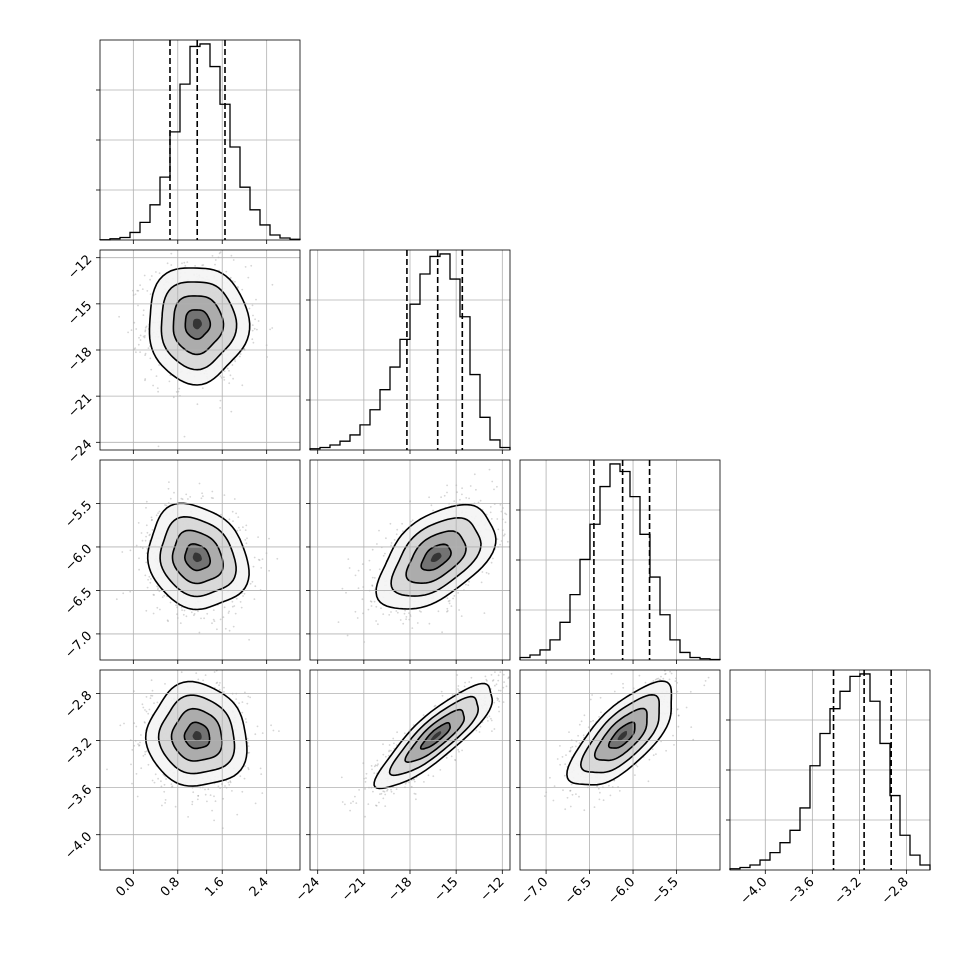 Image resolution: width=970 pixels, height=970 pixels. I want to click on histogram-4-step, so click(830, 771).